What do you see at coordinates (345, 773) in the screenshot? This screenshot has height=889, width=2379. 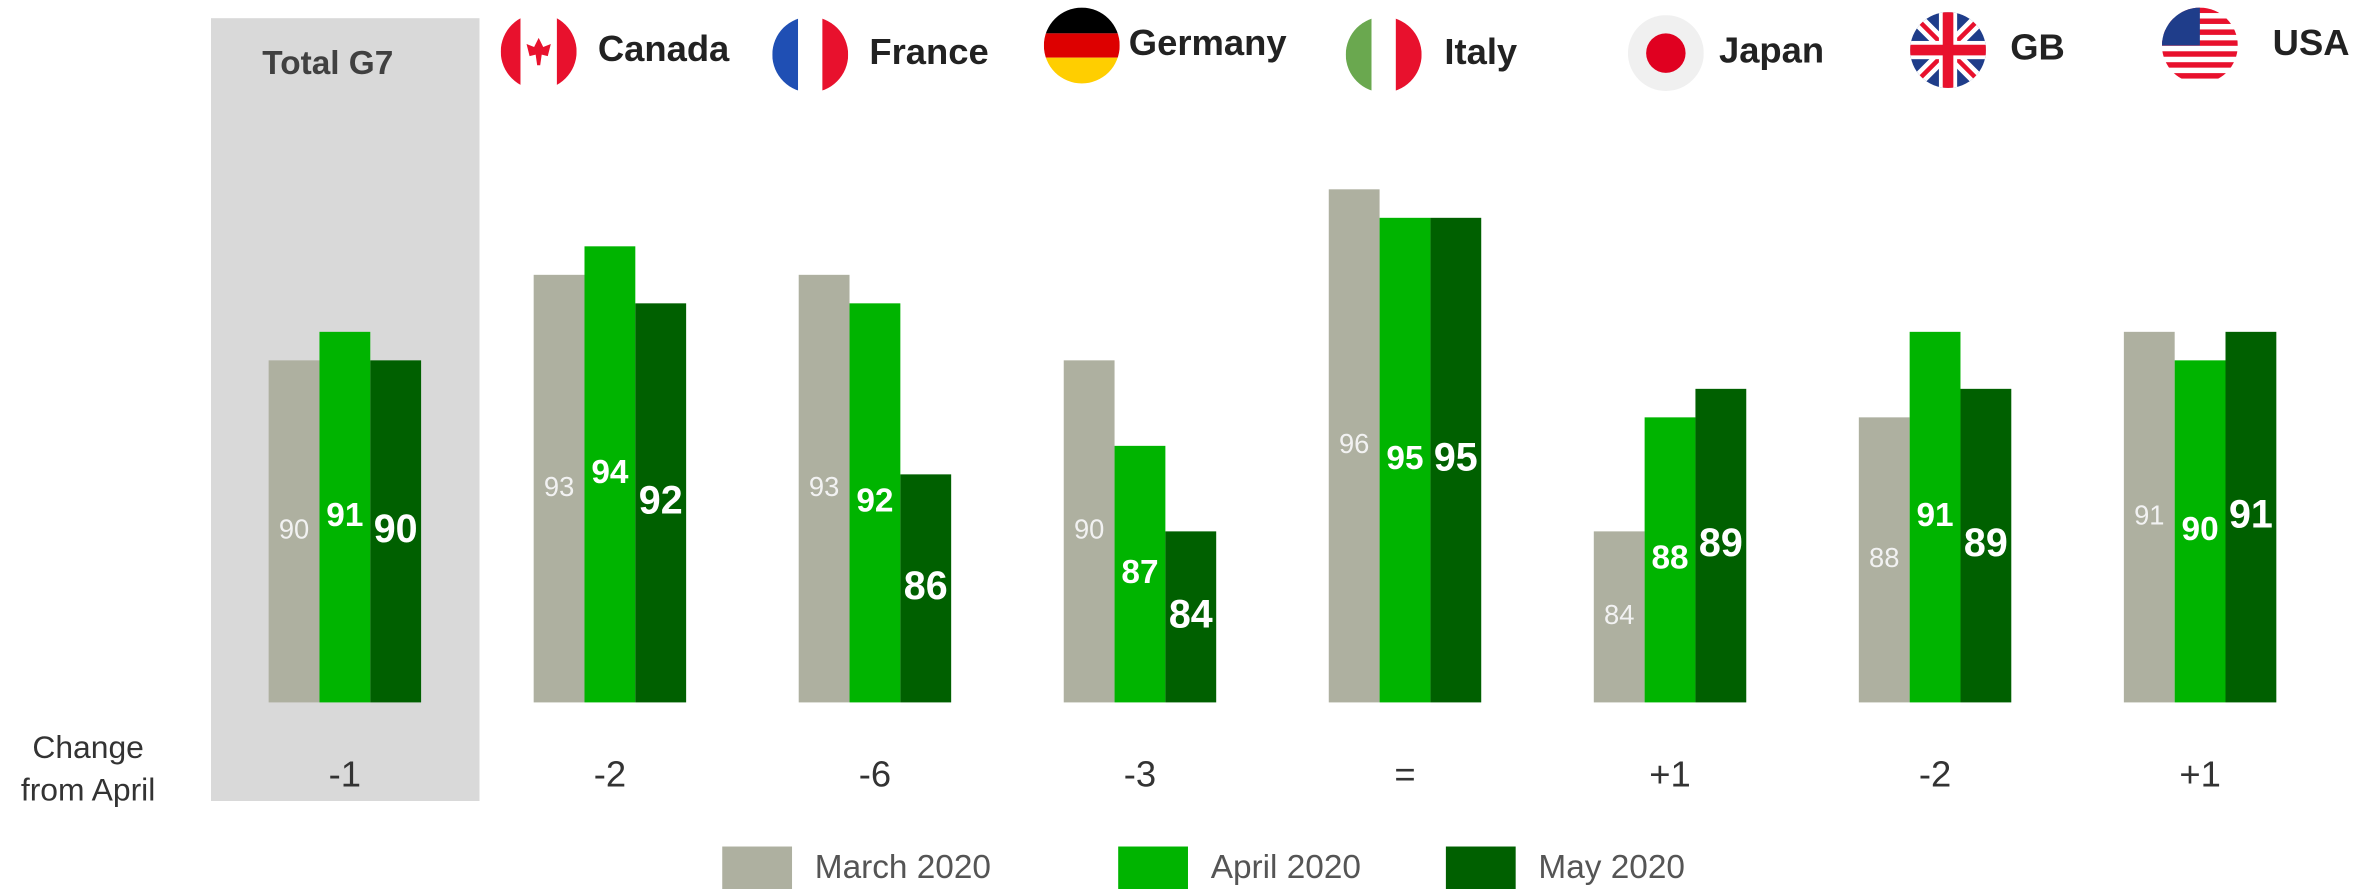 I see `change-value: -1` at bounding box center [345, 773].